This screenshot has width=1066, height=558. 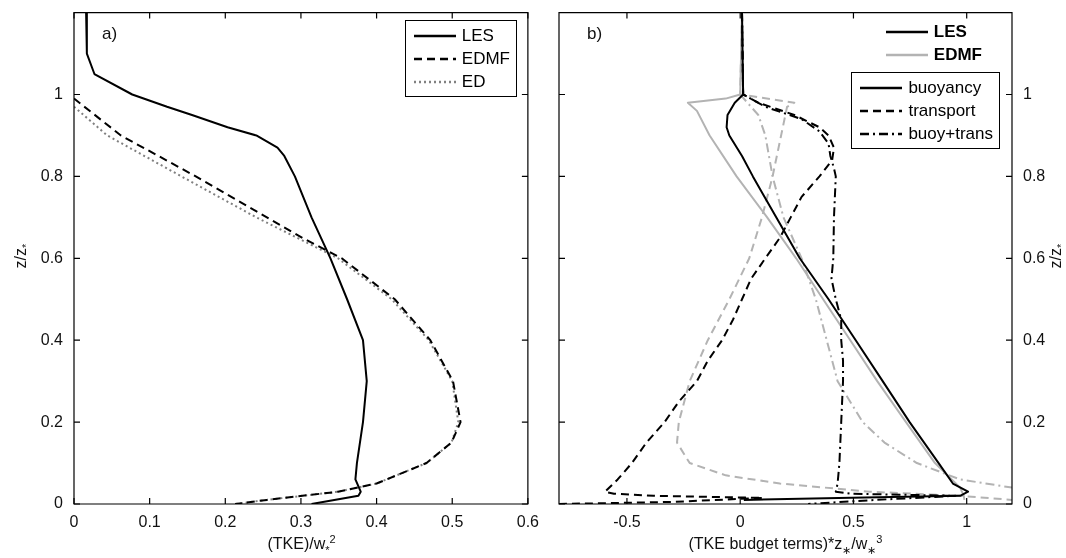 I want to click on y2-tick-label: 0.4, so click(x=1034, y=339).